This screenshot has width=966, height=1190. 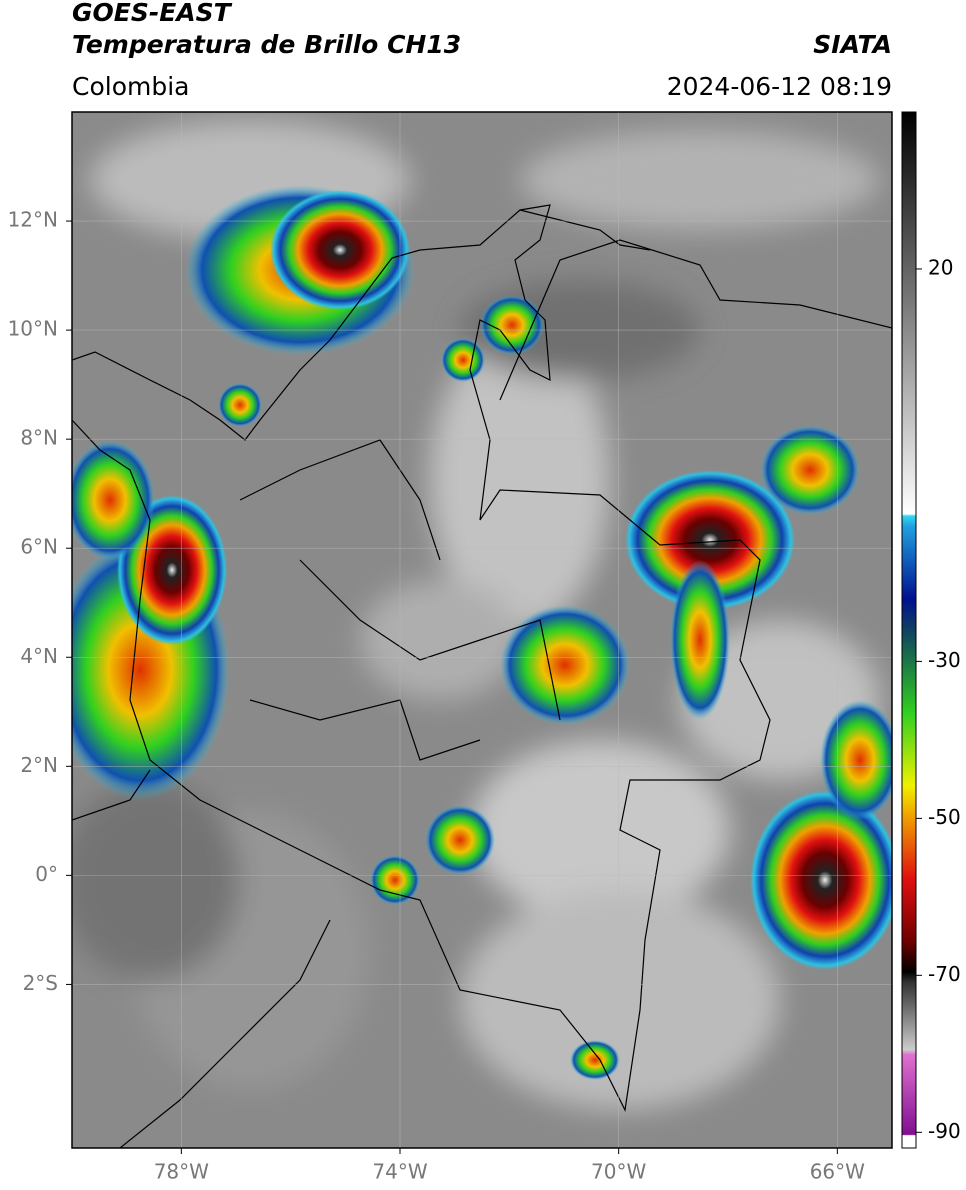 I want to click on x-tick-label: 74°W, so click(x=399, y=1172).